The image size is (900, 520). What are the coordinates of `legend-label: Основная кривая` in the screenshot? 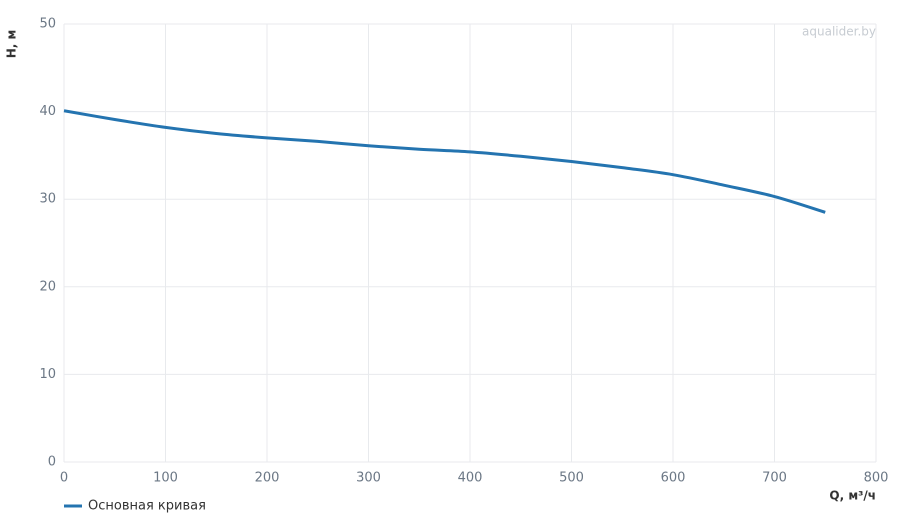 It's located at (147, 506).